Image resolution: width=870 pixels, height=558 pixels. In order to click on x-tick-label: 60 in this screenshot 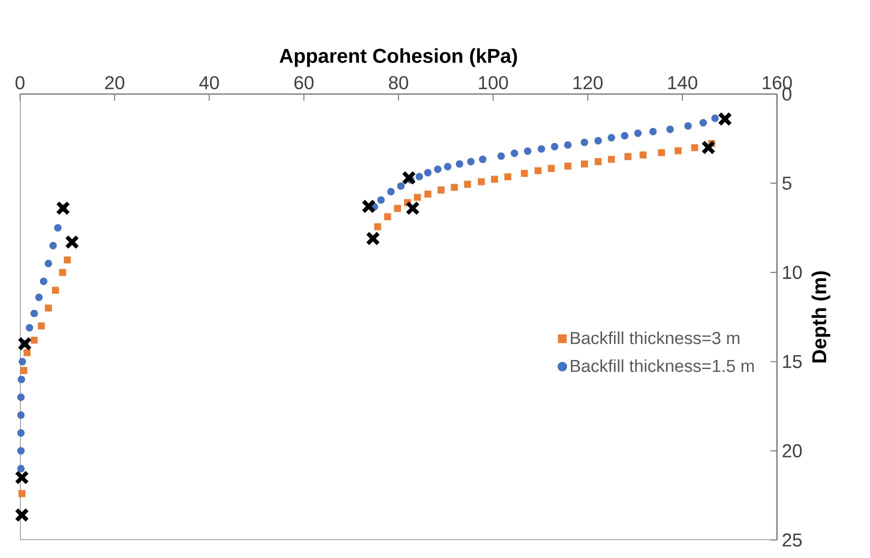, I will do `click(304, 83)`.